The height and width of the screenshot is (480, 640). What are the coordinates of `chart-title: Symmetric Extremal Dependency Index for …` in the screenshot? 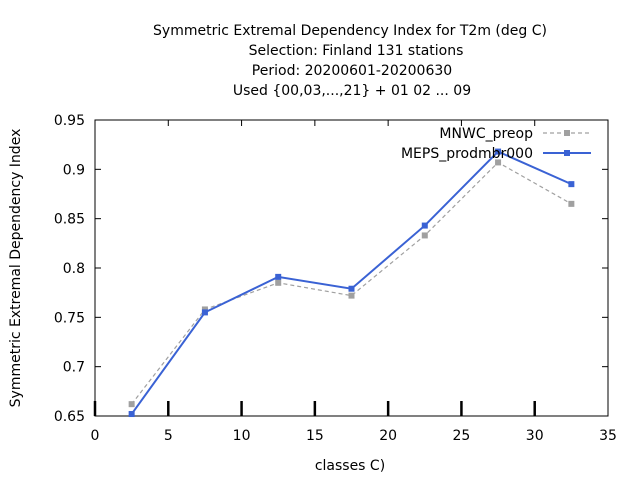 It's located at (350, 61).